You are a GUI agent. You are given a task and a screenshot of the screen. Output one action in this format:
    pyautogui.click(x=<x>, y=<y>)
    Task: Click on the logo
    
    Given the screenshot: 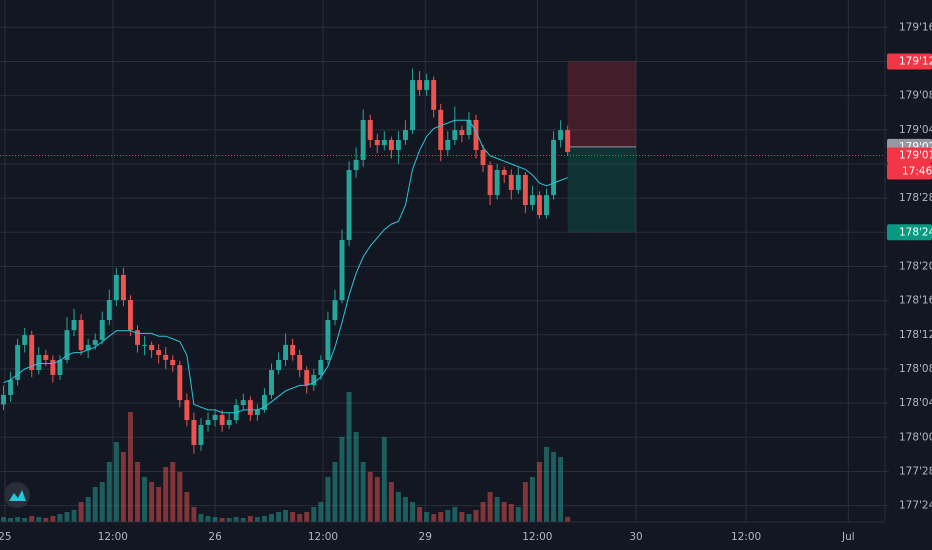 What is the action you would take?
    pyautogui.click(x=17, y=495)
    